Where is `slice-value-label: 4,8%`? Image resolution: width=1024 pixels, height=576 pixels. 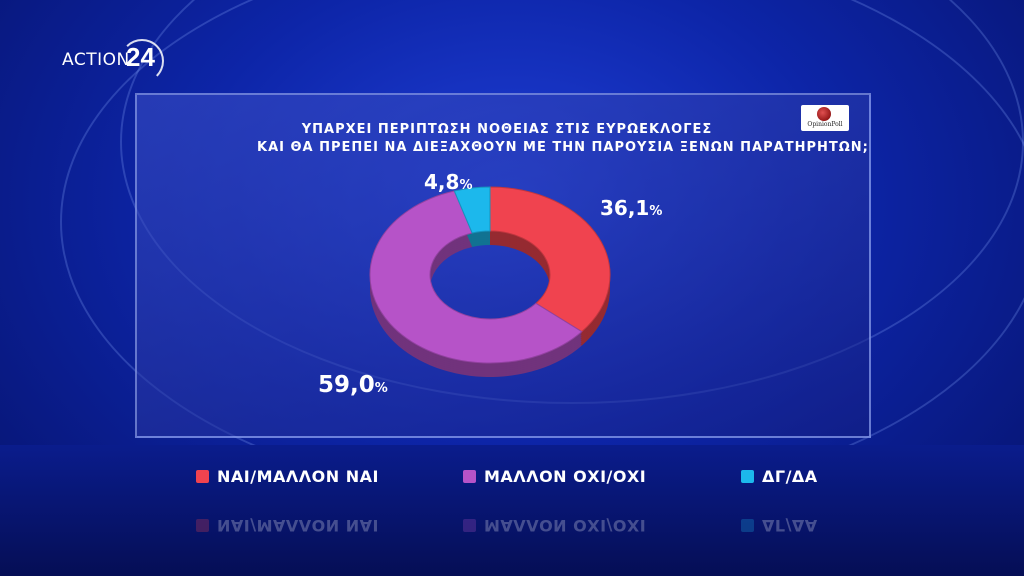 slice-value-label: 4,8% is located at coordinates (448, 182).